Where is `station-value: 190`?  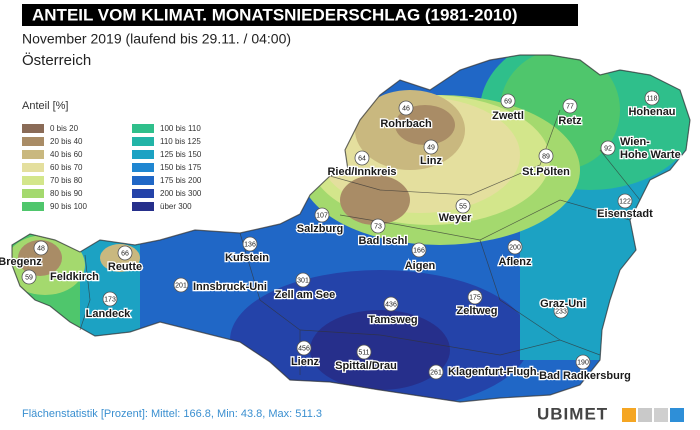
station-value: 190 is located at coordinates (583, 362).